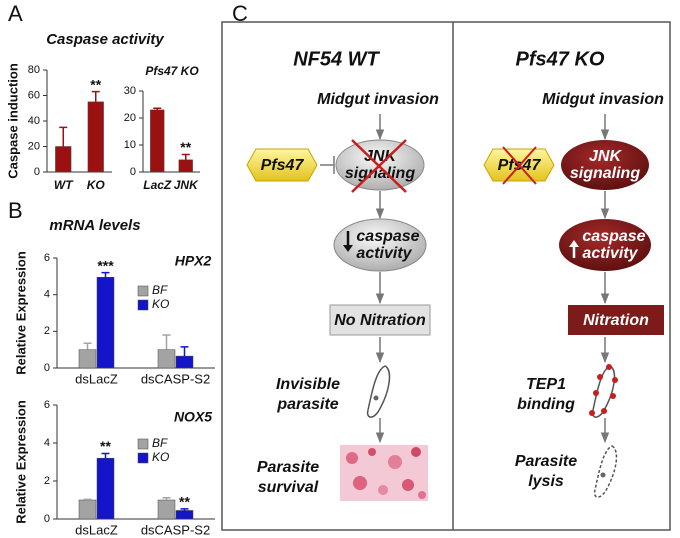  Describe the element at coordinates (105, 39) in the screenshot. I see `chart-title: Caspase activity` at that location.